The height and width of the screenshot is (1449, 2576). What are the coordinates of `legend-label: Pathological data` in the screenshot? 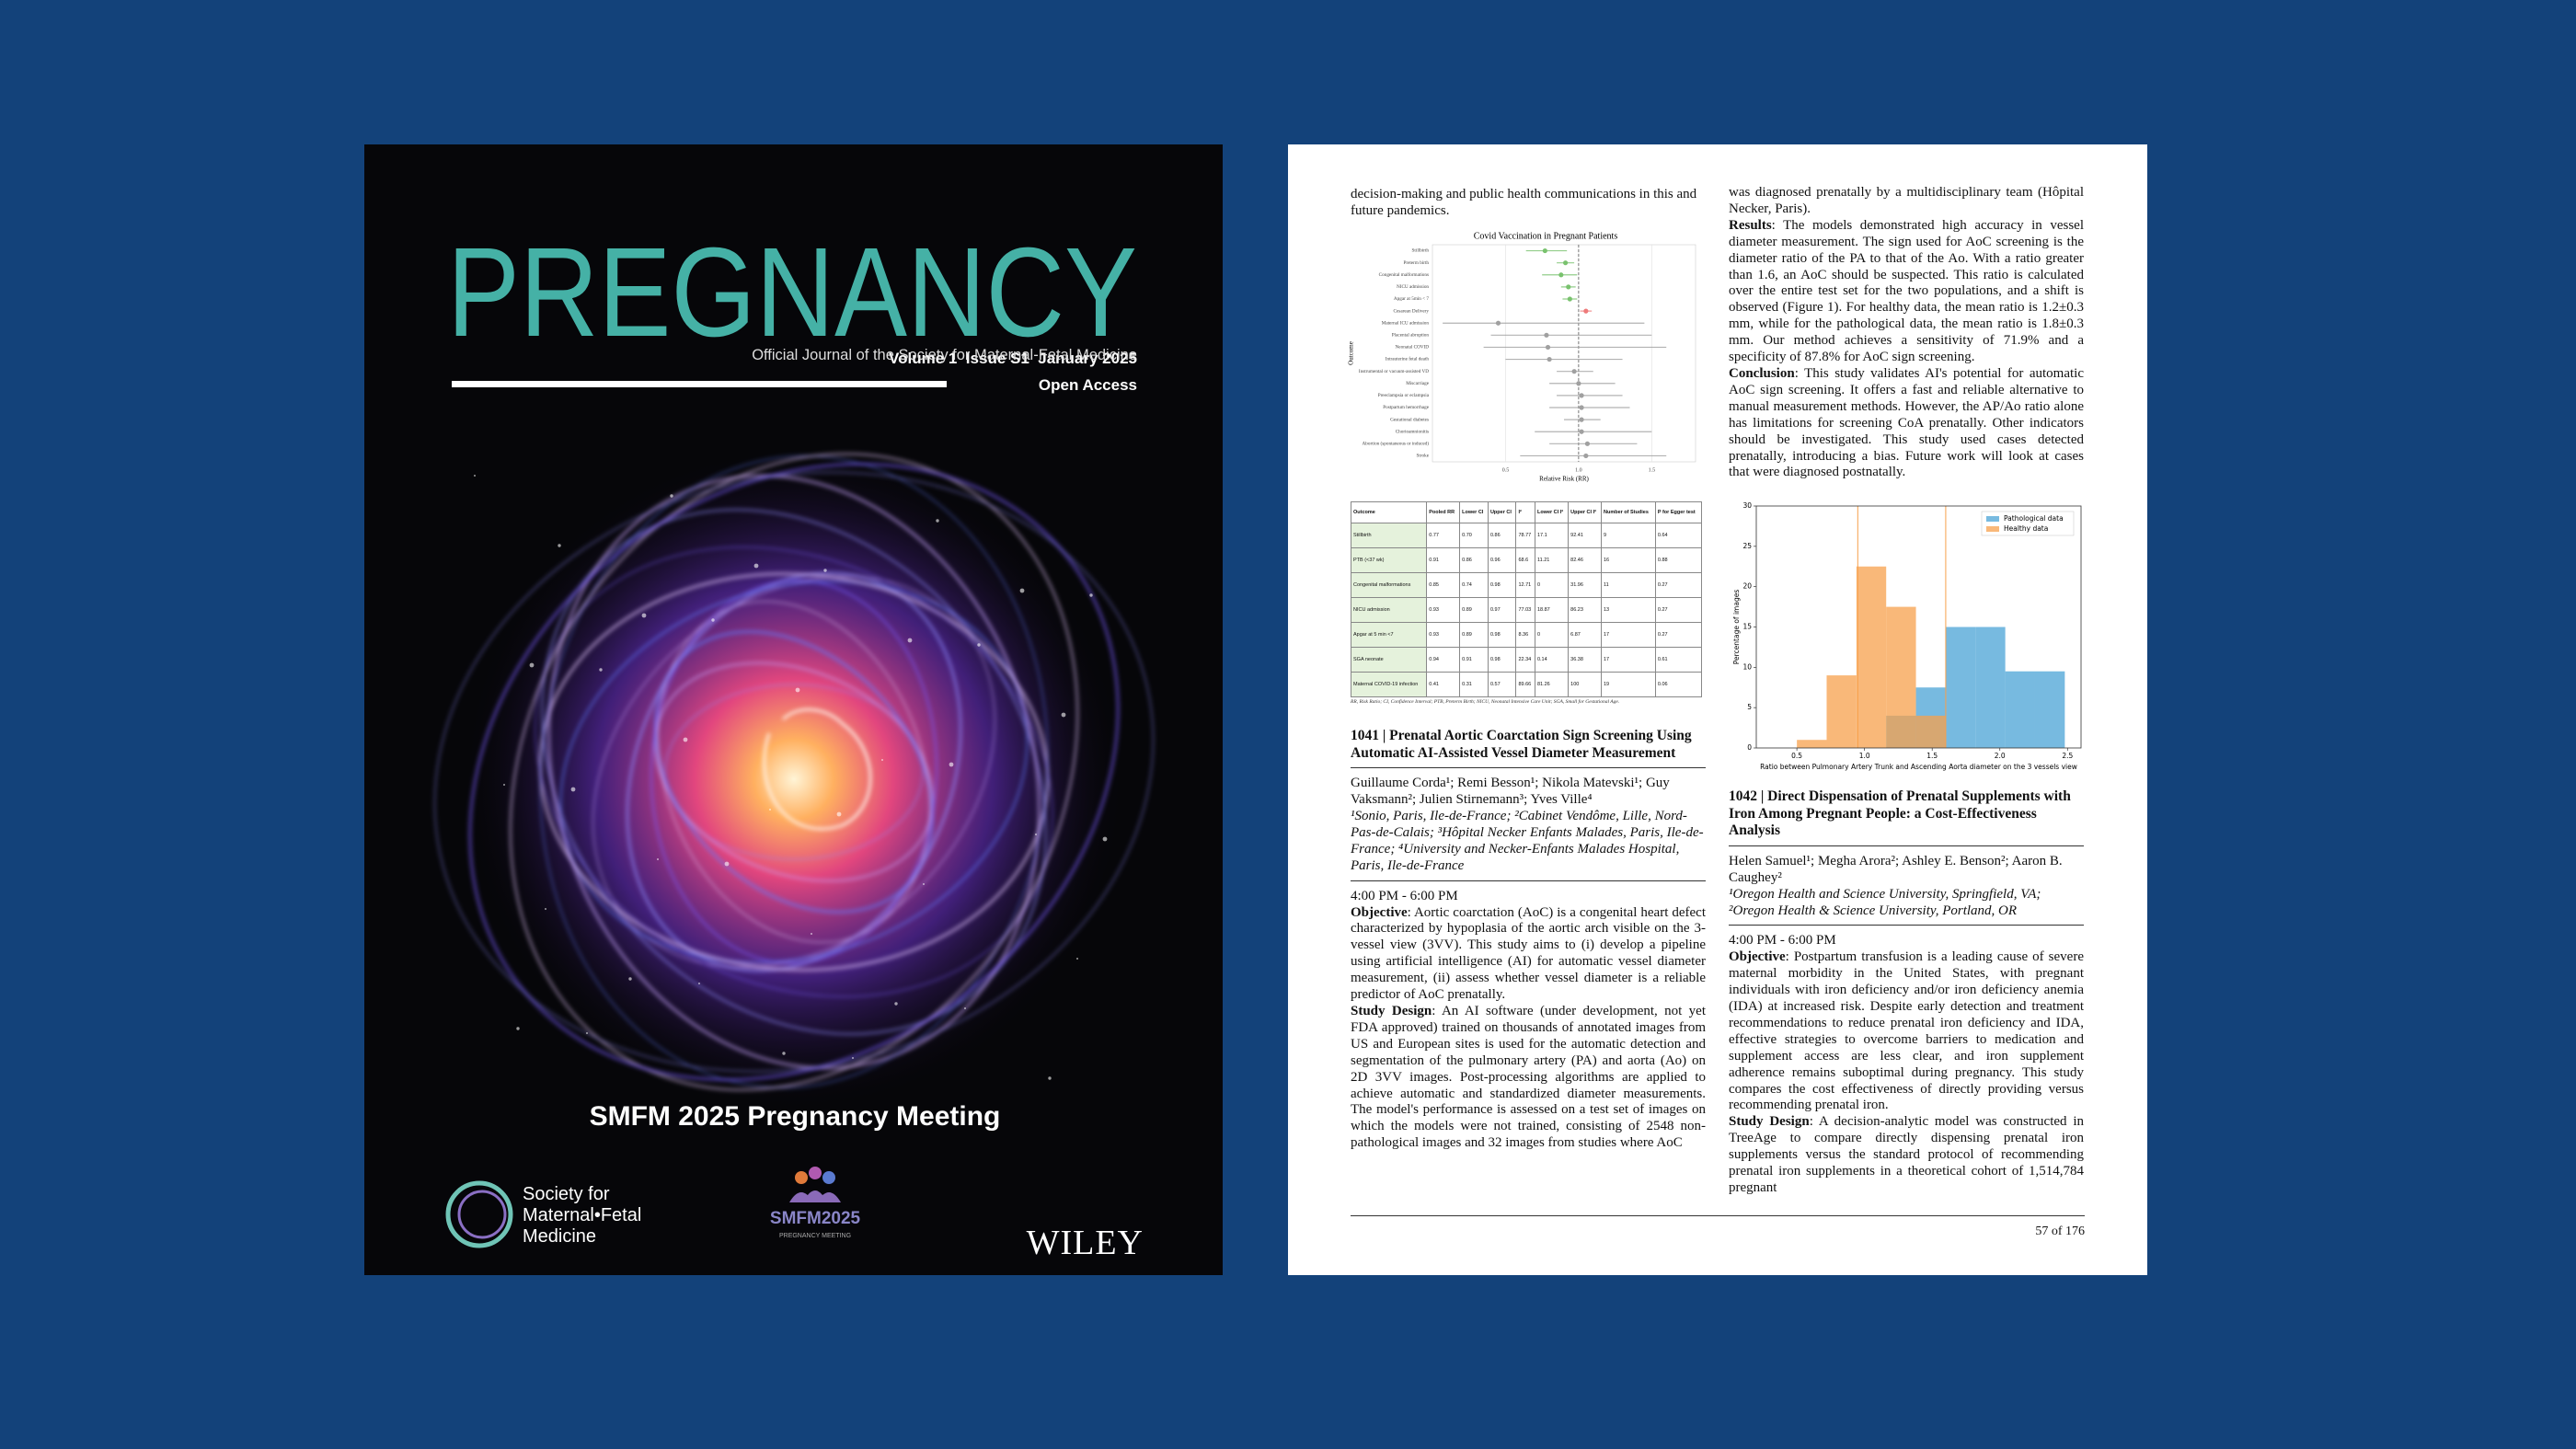 It's located at (2034, 518).